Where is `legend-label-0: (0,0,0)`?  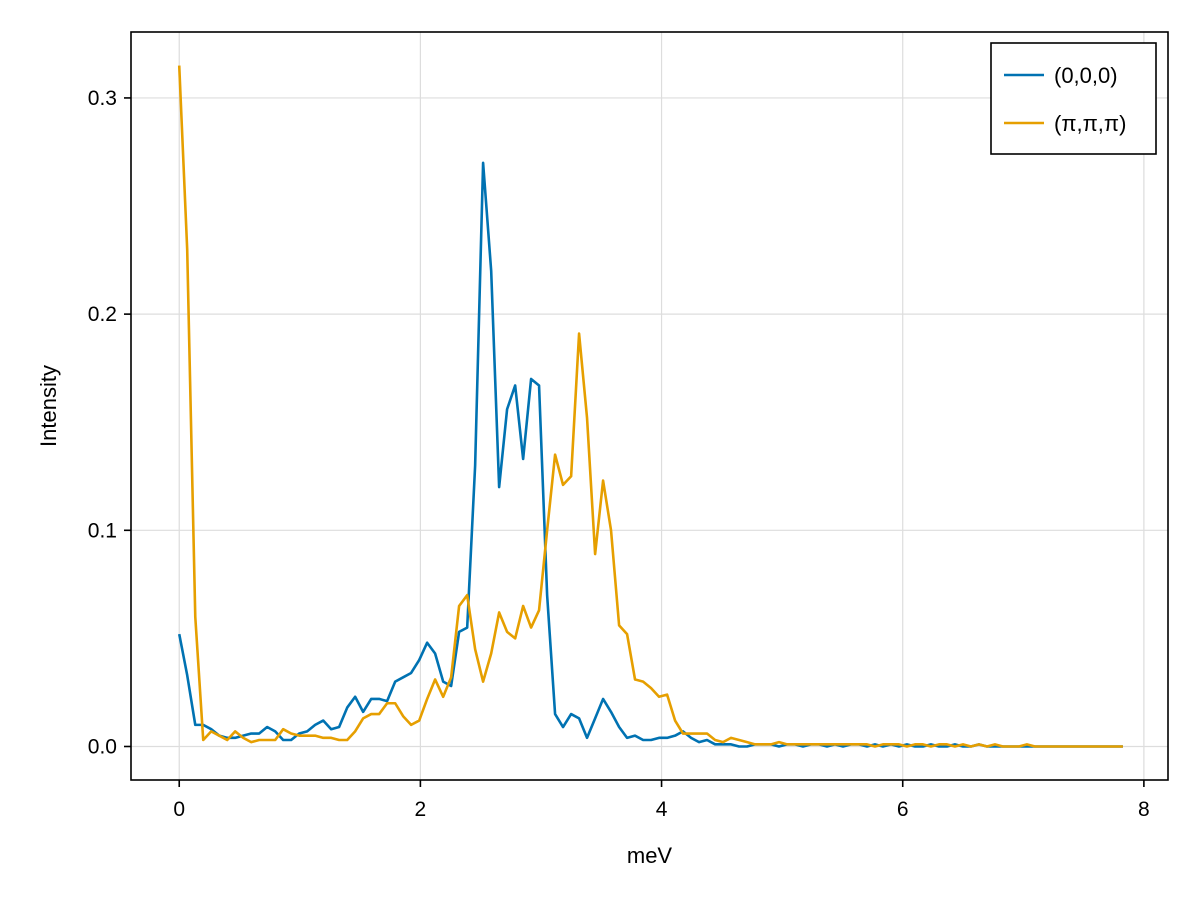 legend-label-0: (0,0,0) is located at coordinates (1086, 75).